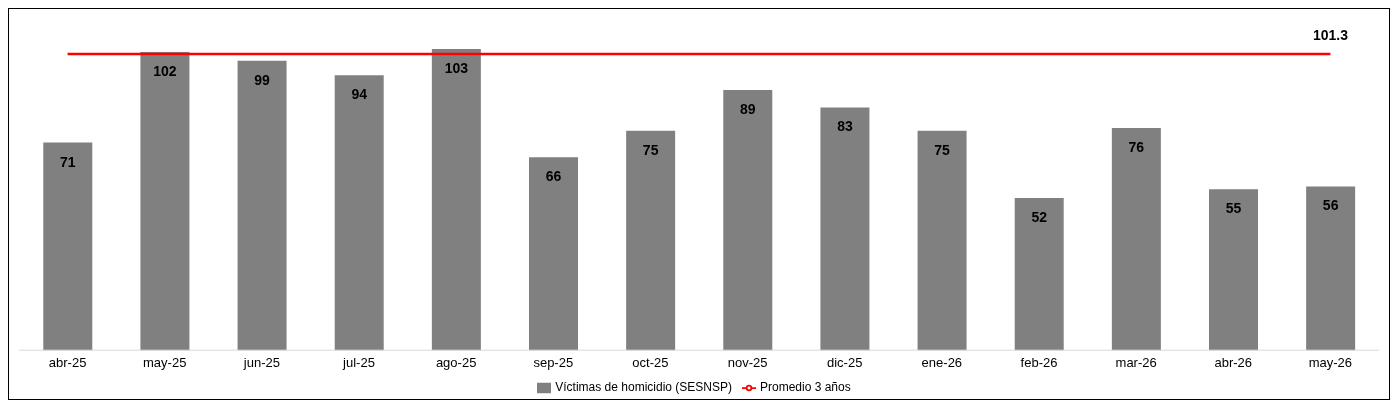 Image resolution: width=1398 pixels, height=409 pixels. Describe the element at coordinates (1233, 363) in the screenshot. I see `x-tick-label: abr-26` at that location.